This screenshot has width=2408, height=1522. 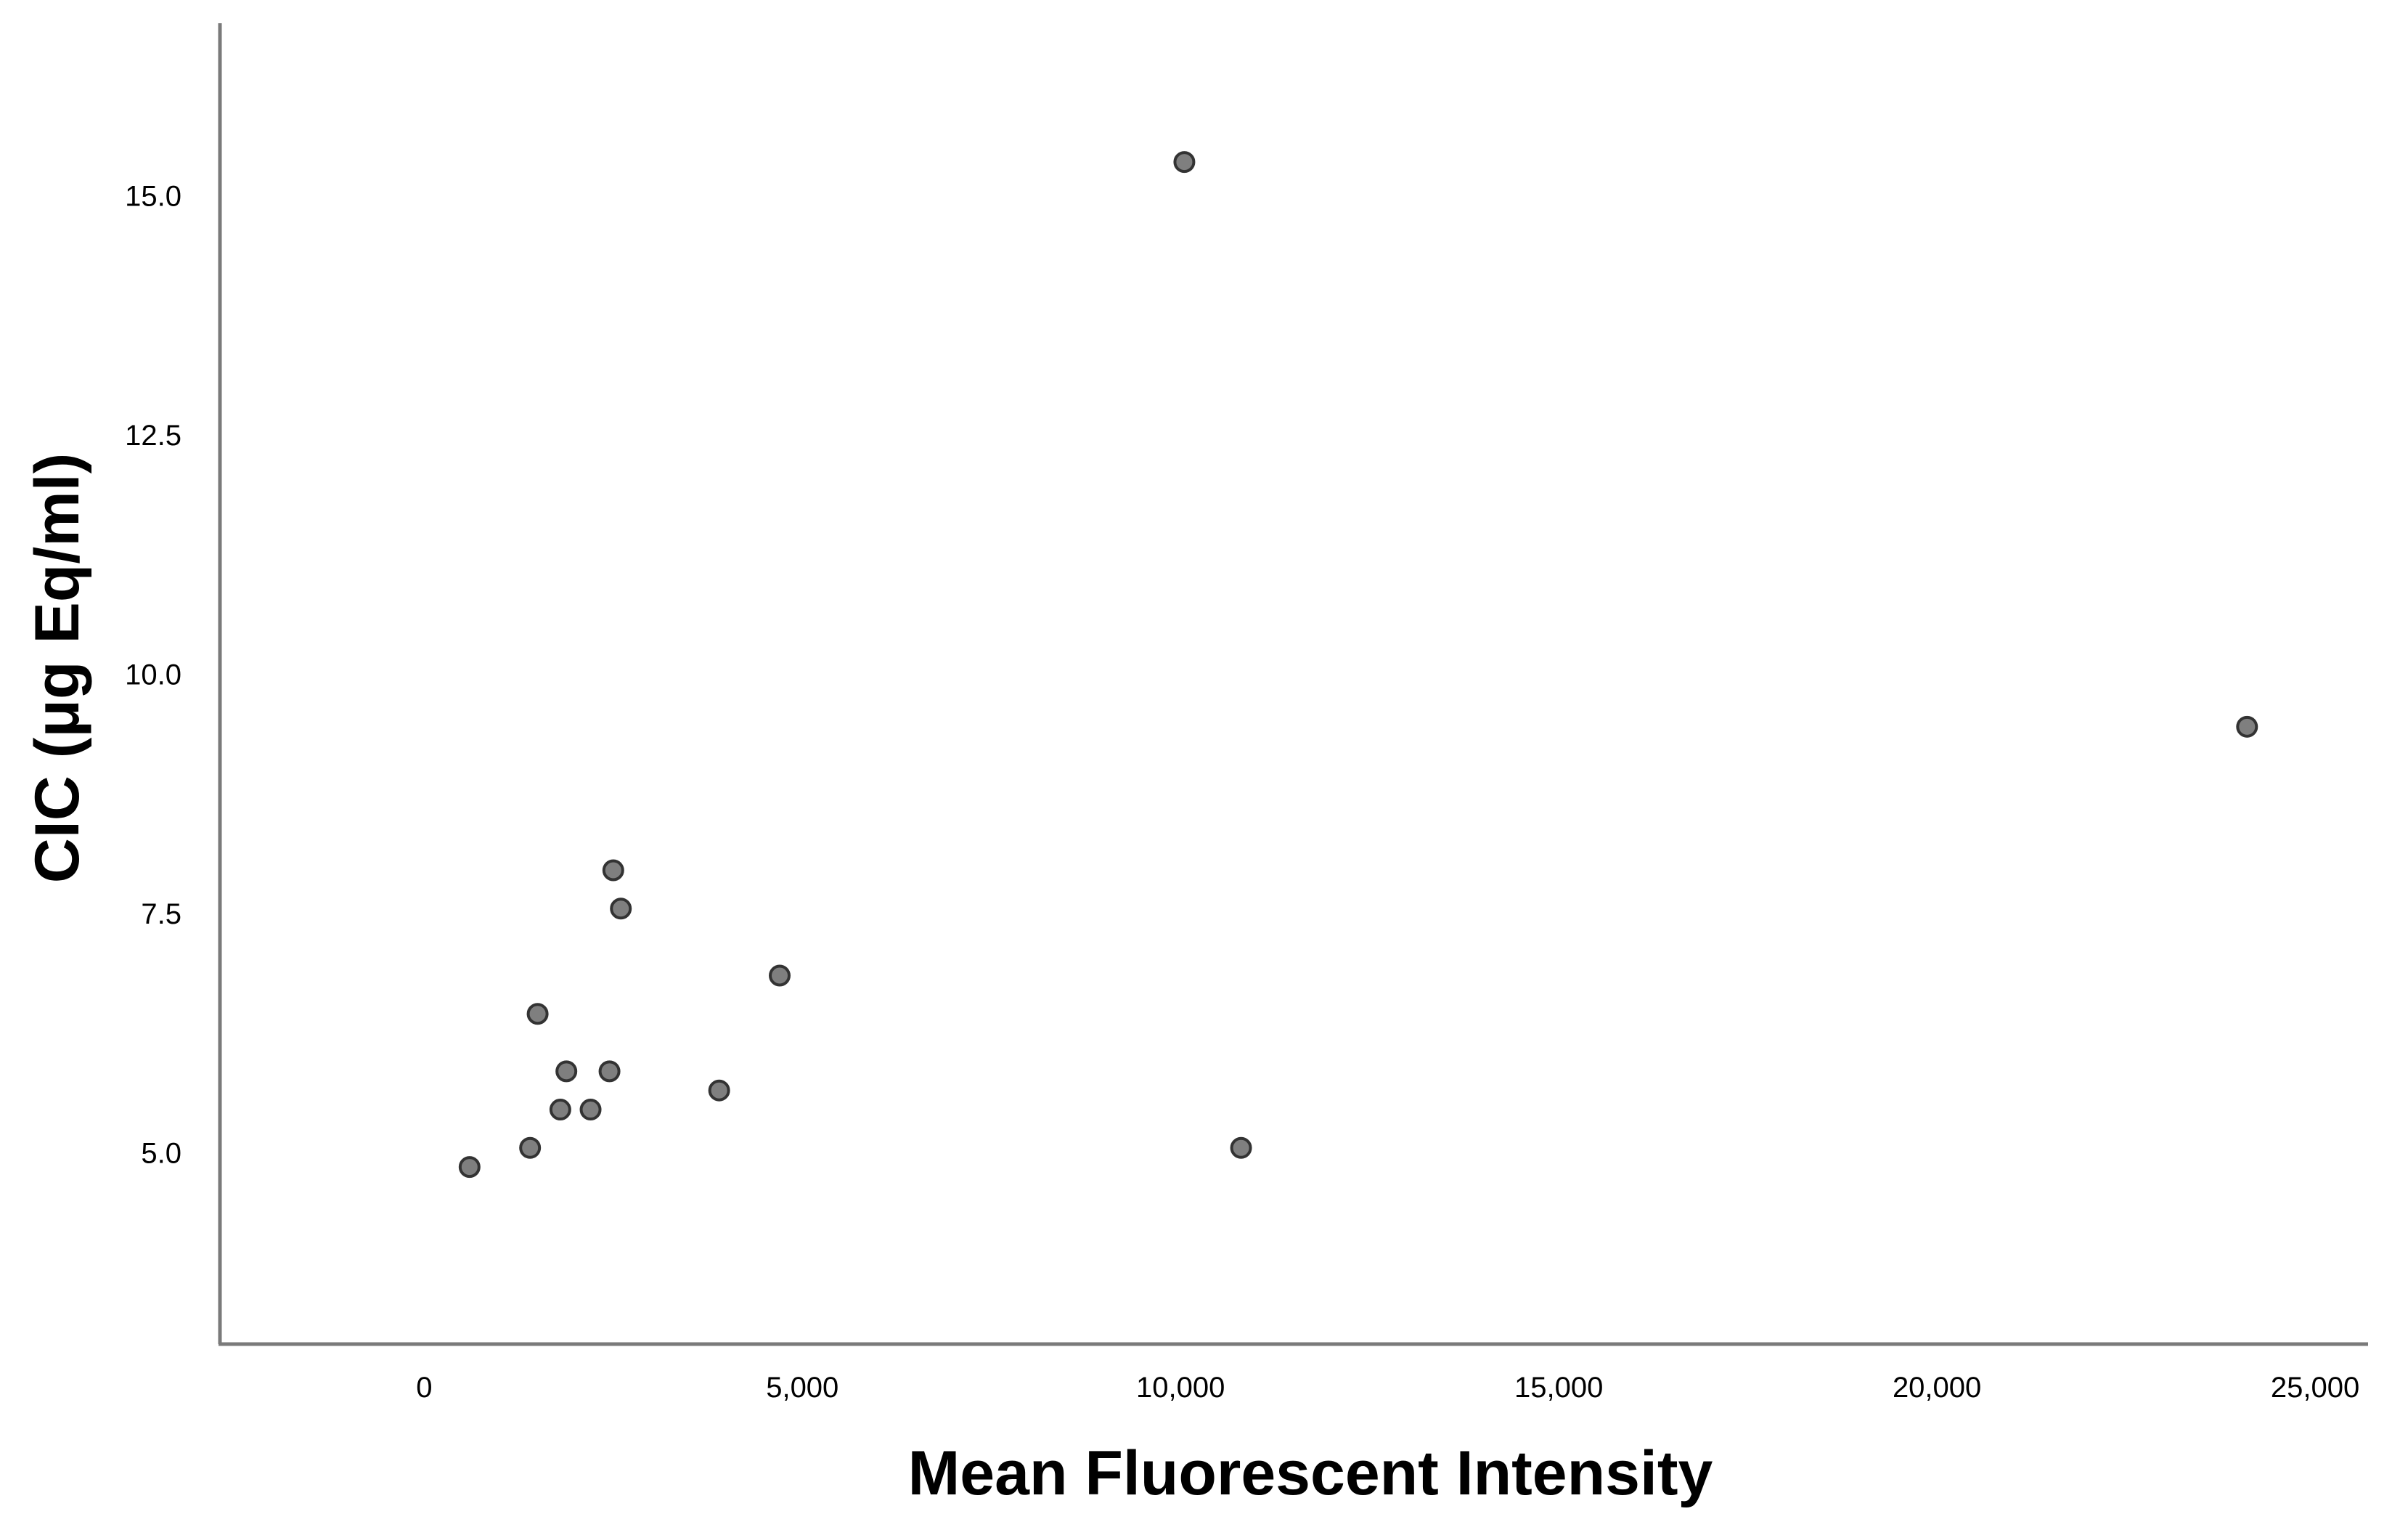 What do you see at coordinates (153, 196) in the screenshot?
I see `y-tick-label: 15.0` at bounding box center [153, 196].